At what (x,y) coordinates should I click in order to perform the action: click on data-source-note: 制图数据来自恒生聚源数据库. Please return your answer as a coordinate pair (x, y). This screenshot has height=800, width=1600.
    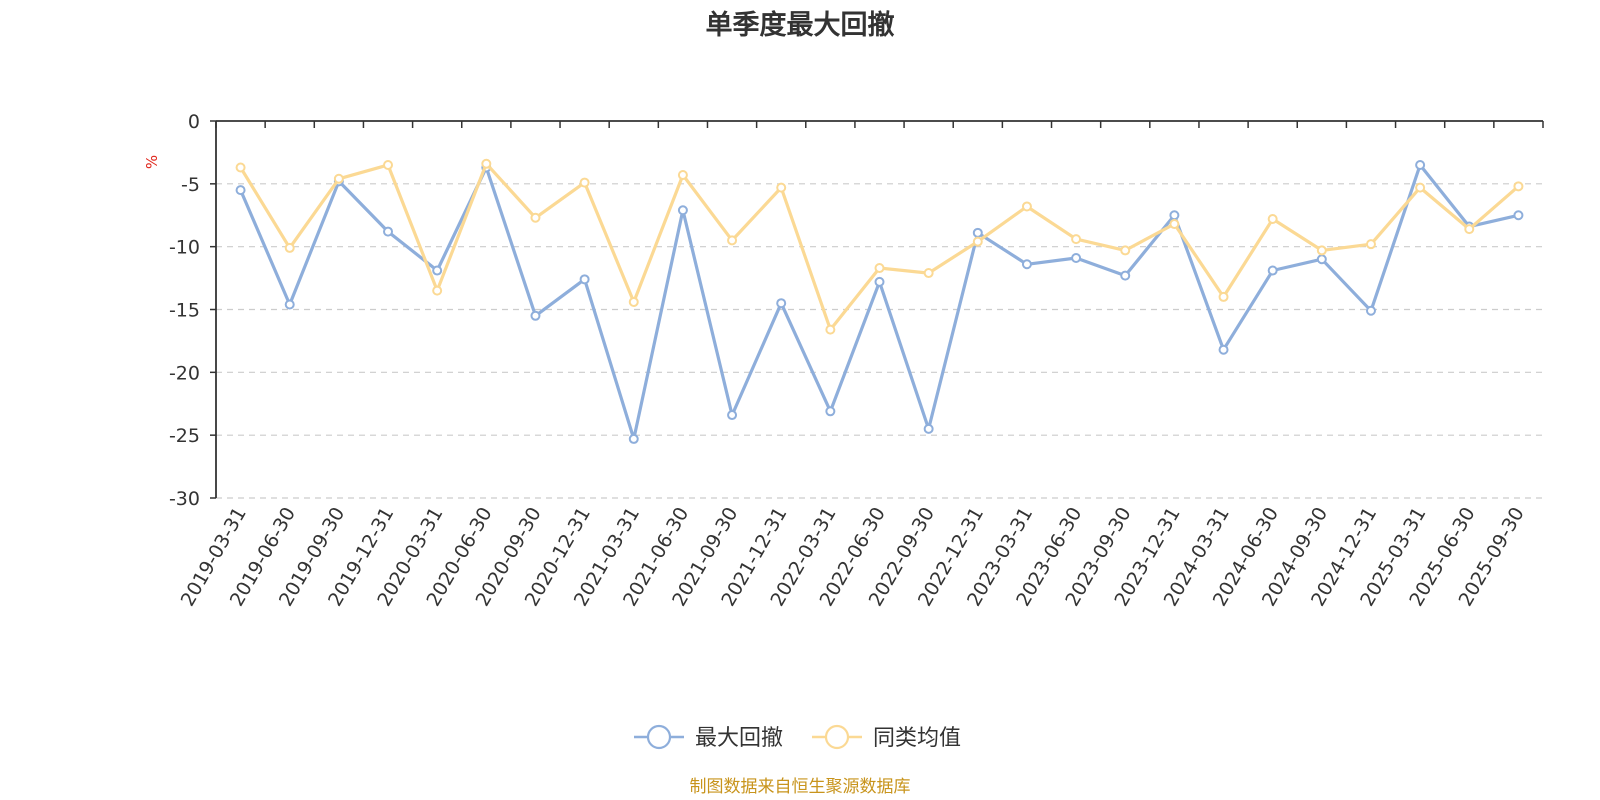
    Looking at the image, I should click on (800, 787).